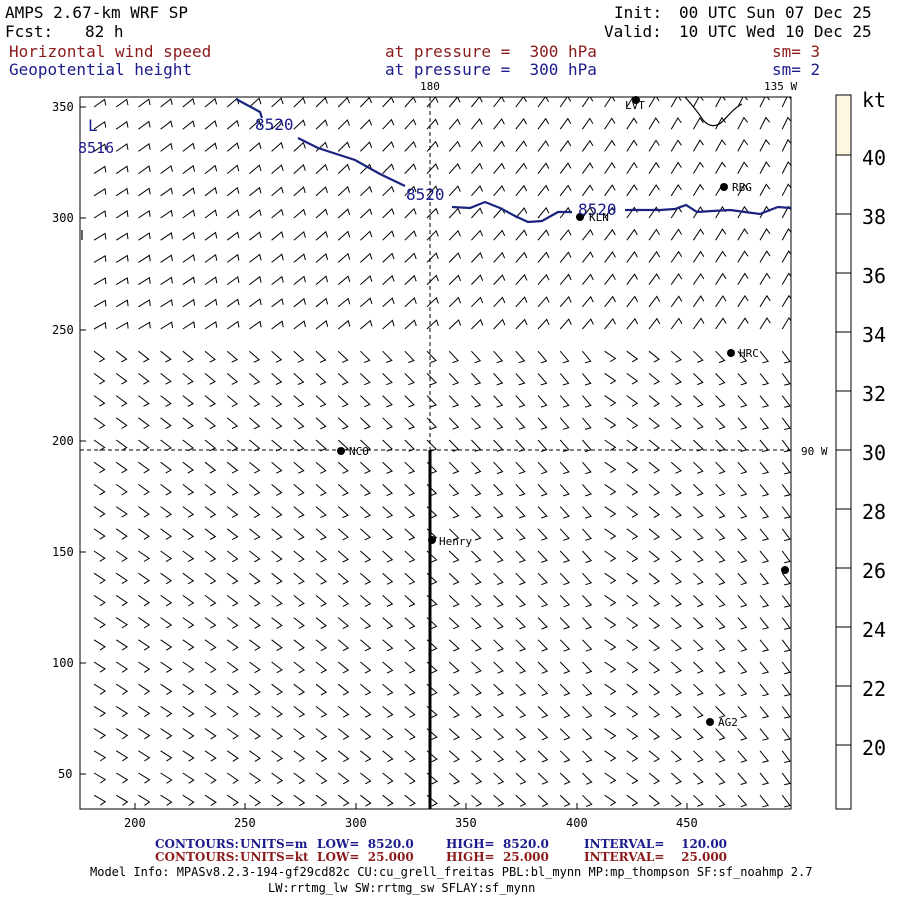 The image size is (900, 900). Describe the element at coordinates (65, 774) in the screenshot. I see `y-tick-label: 50` at that location.